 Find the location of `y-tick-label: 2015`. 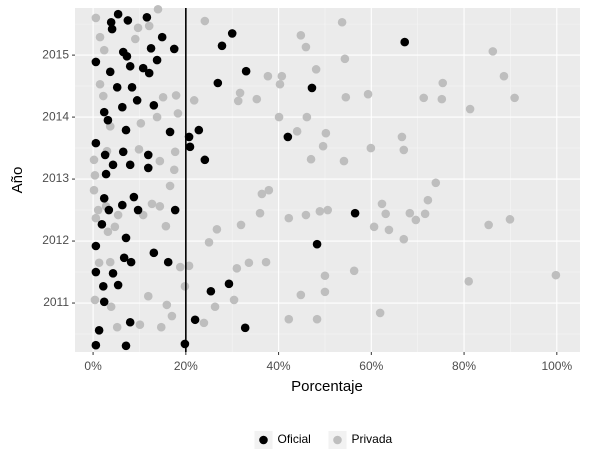

y-tick-label: 2015 is located at coordinates (55, 54).